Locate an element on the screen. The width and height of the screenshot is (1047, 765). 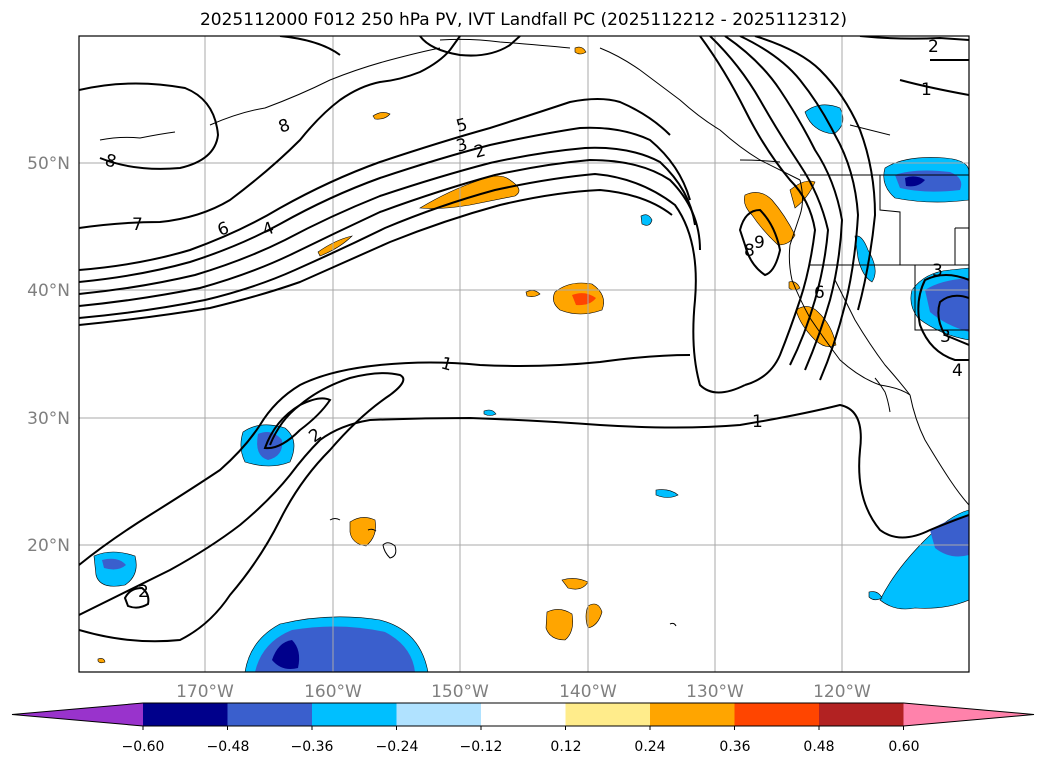
lat-label: 40°N is located at coordinates (48, 291).